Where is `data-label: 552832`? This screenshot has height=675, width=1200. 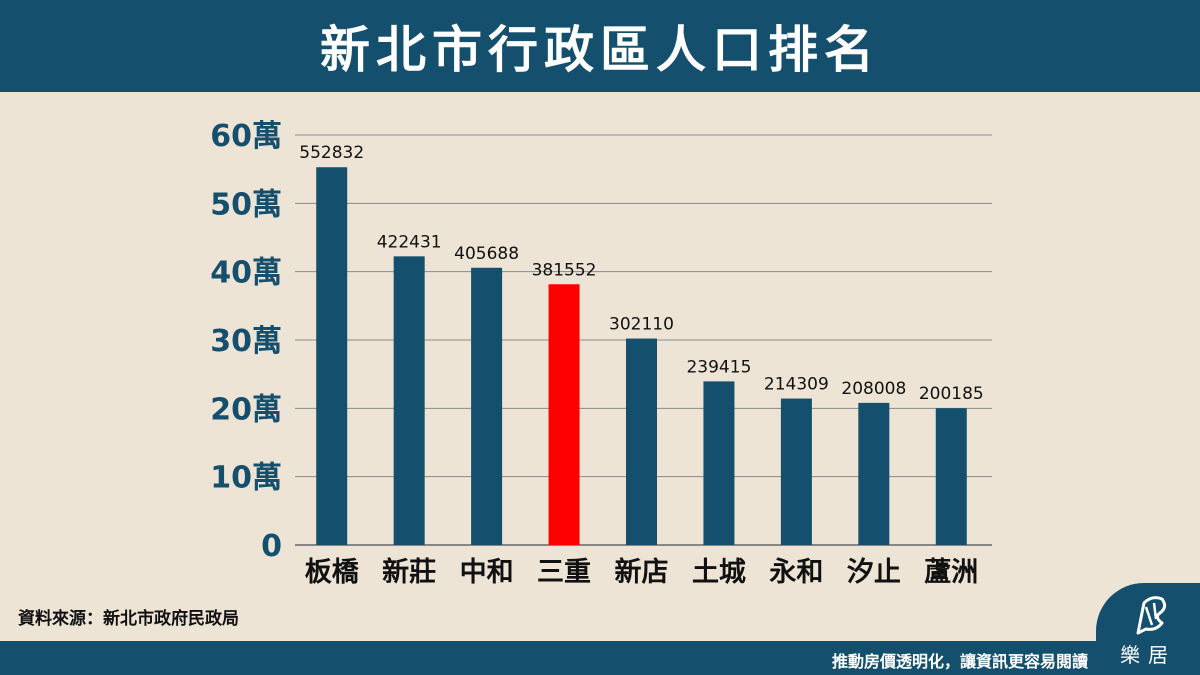 data-label: 552832 is located at coordinates (331, 153).